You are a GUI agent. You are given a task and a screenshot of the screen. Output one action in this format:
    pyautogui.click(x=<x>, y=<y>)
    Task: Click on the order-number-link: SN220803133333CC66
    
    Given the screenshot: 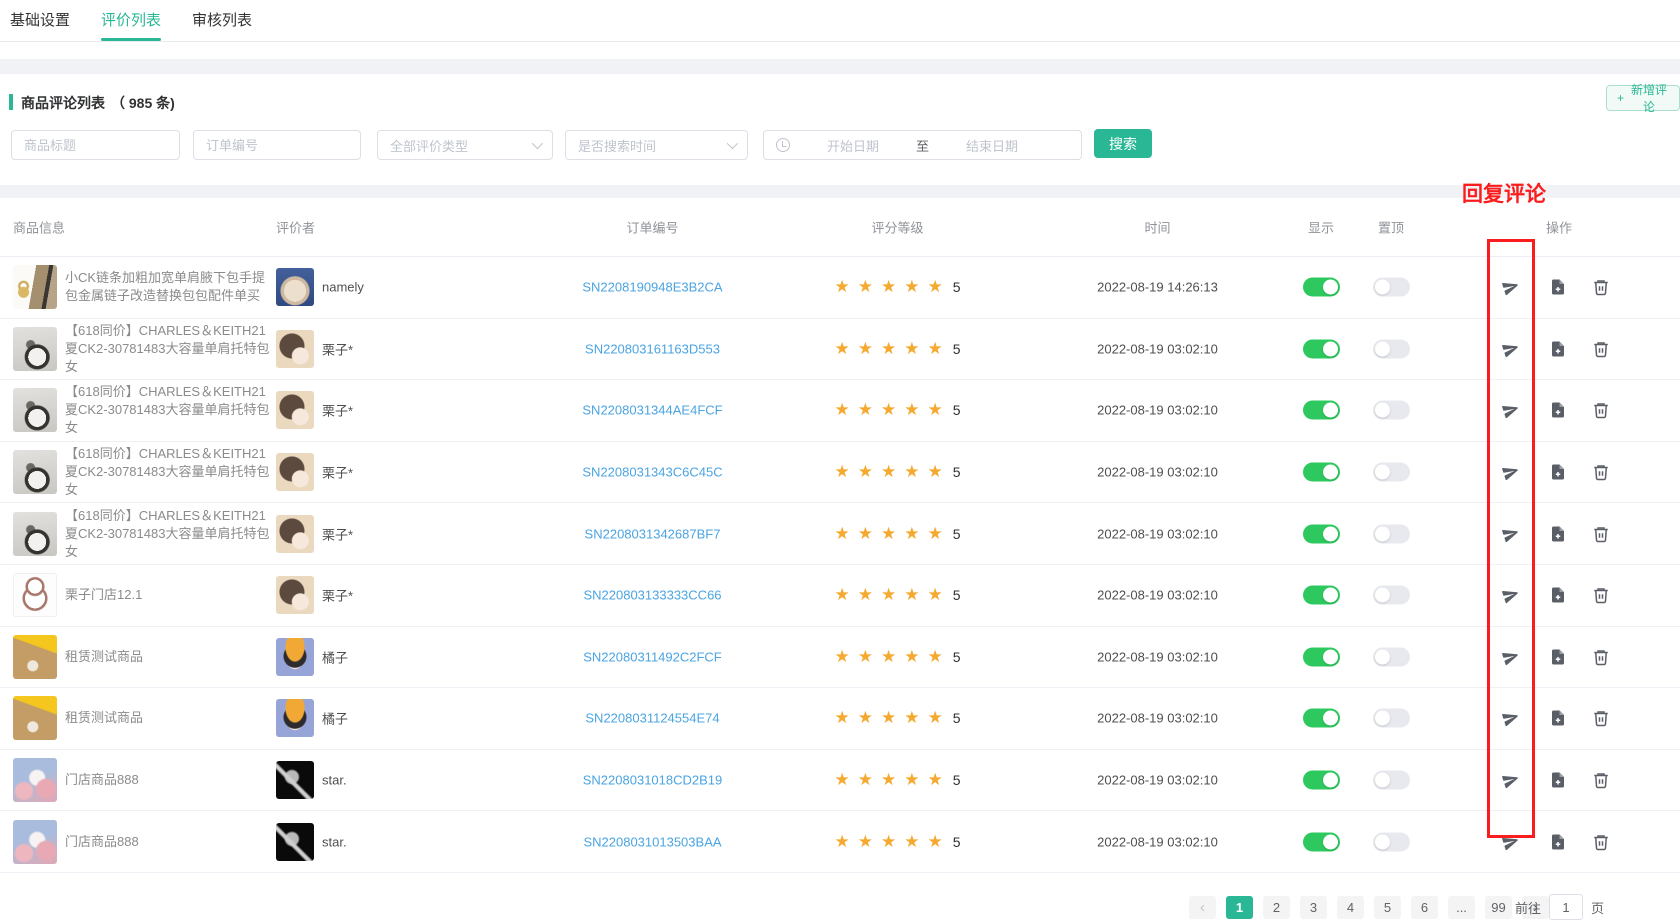 What is the action you would take?
    pyautogui.click(x=652, y=595)
    